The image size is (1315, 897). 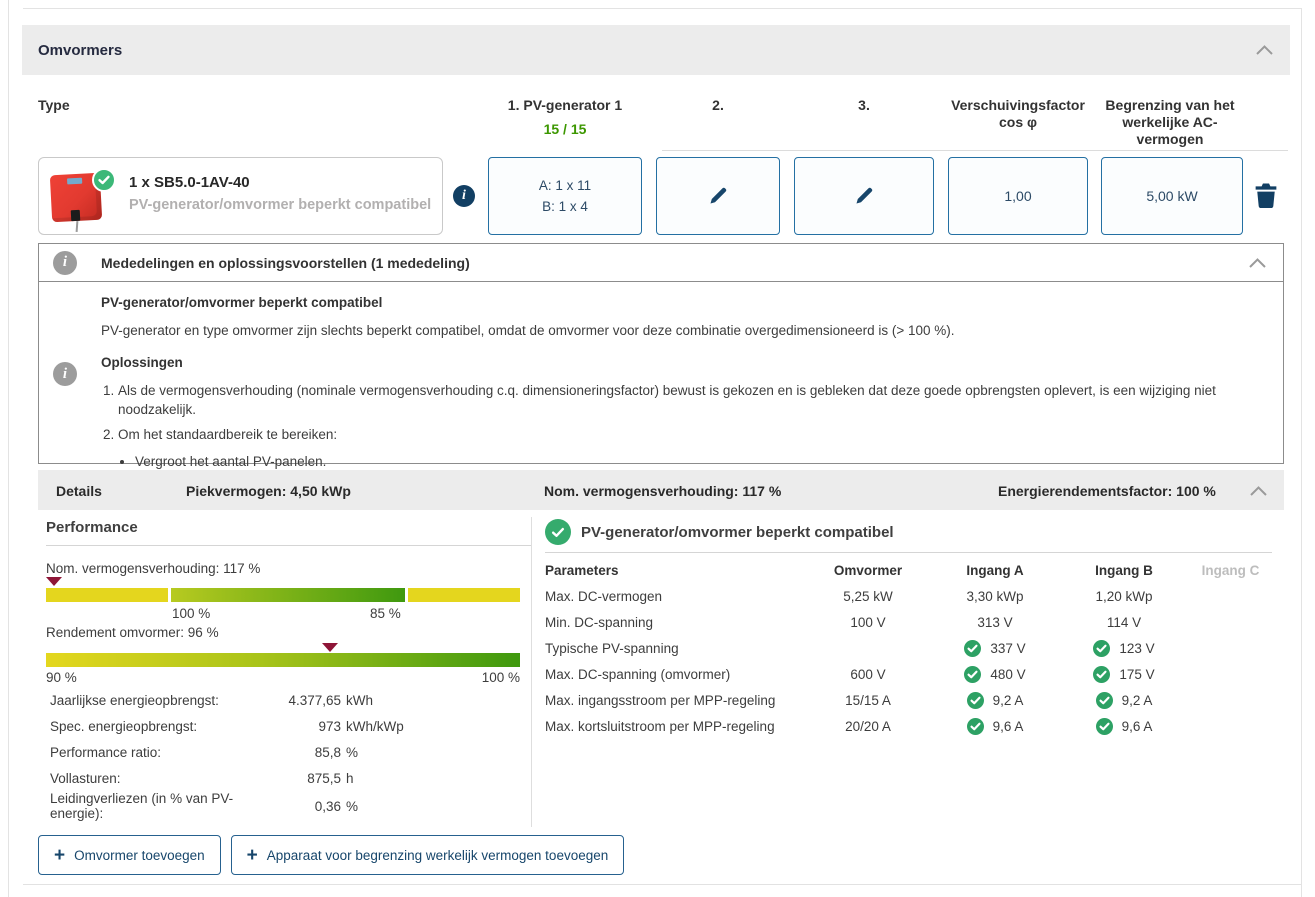 I want to click on stat-value: 85,8, so click(x=327, y=752).